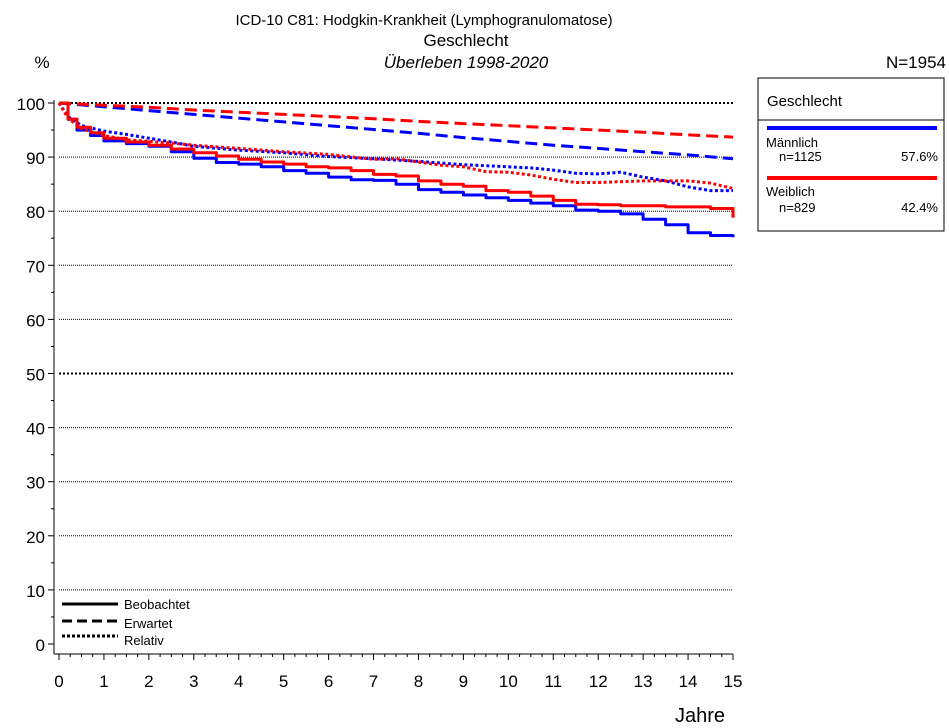  What do you see at coordinates (733, 681) in the screenshot?
I see `x-tick-label: 15` at bounding box center [733, 681].